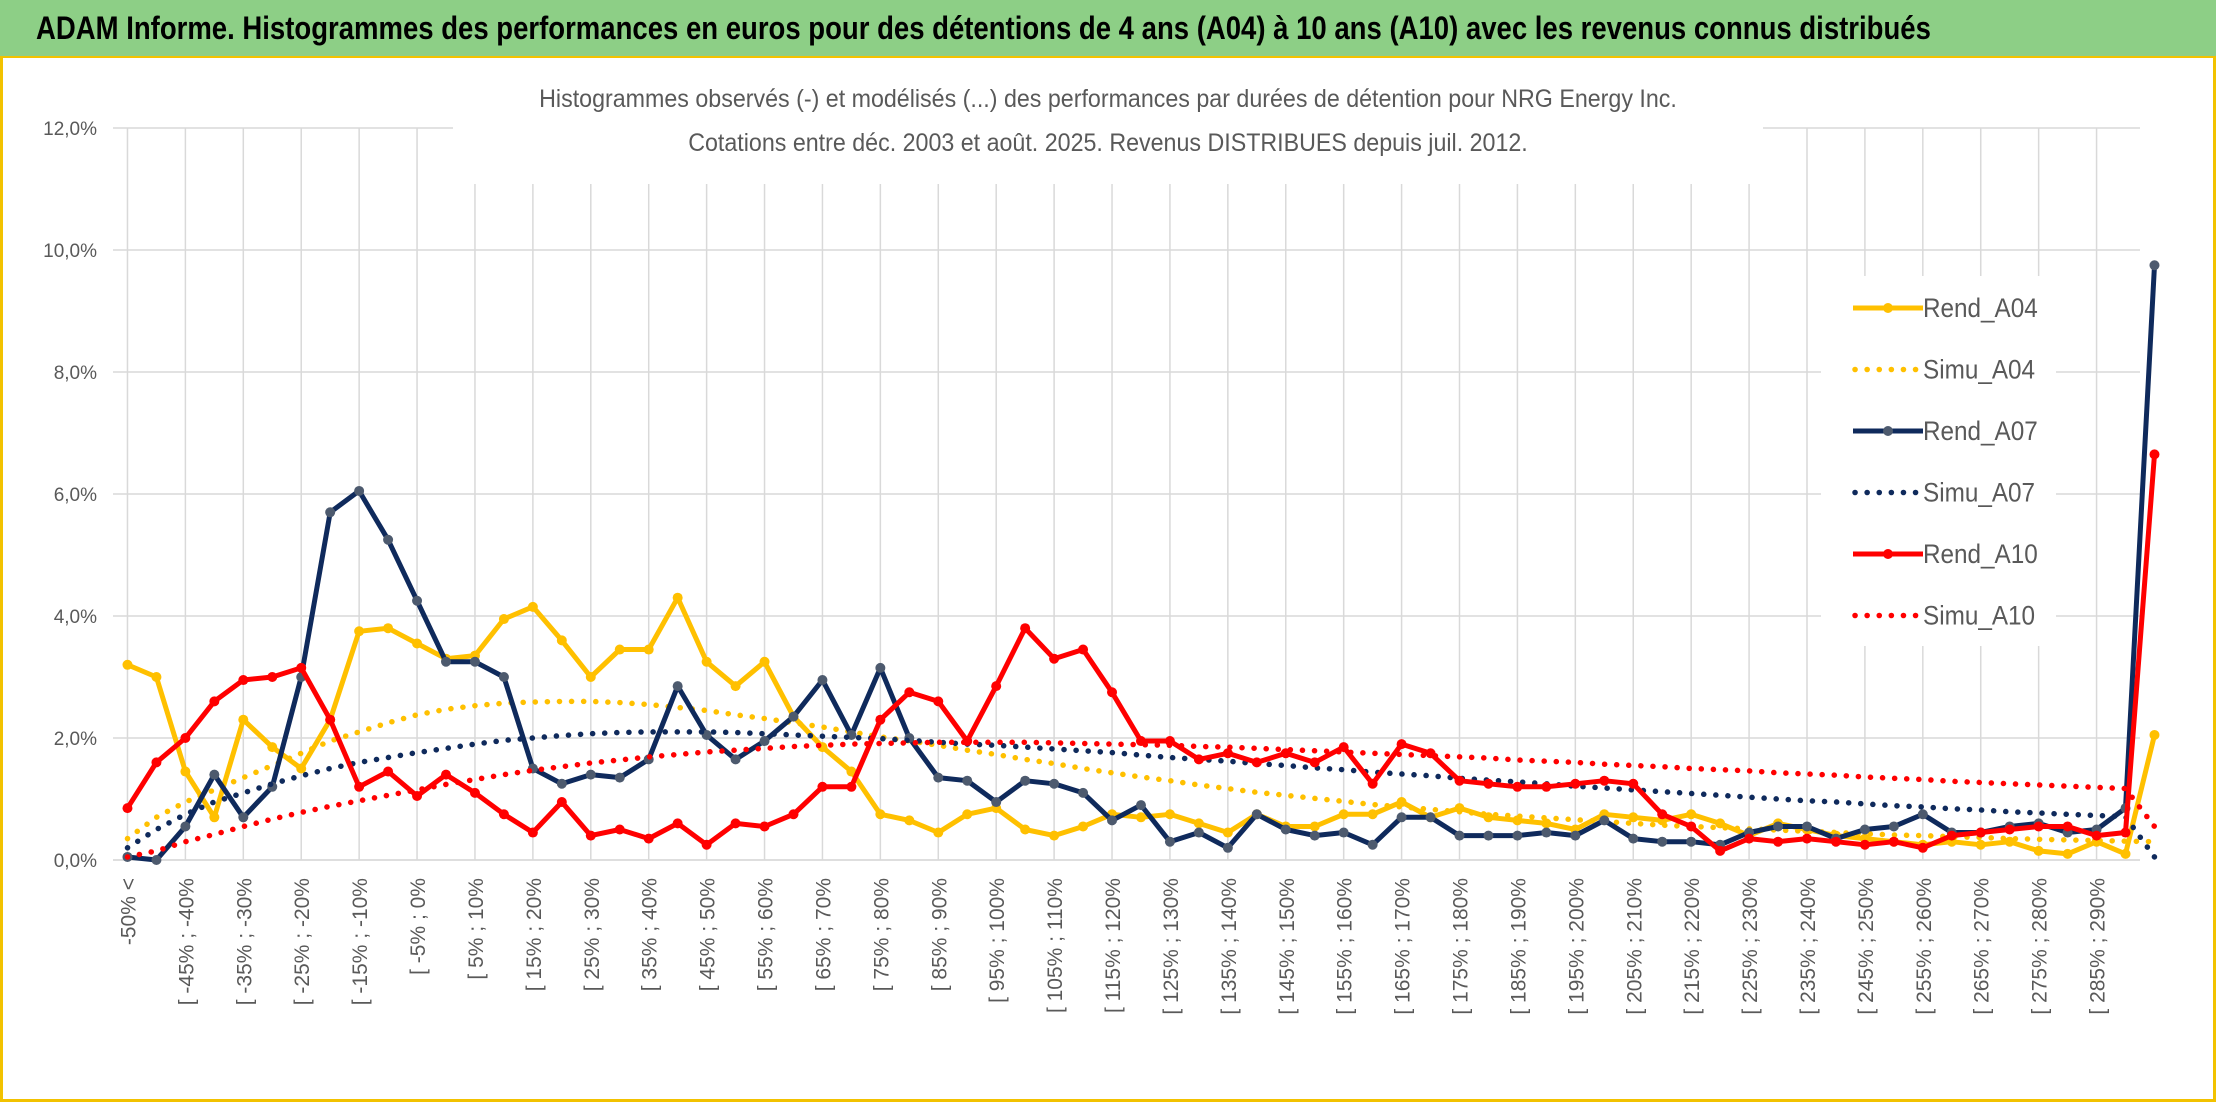 The image size is (2216, 1104). I want to click on x-tick-label: [ 85% ; 90%, so click(939, 934).